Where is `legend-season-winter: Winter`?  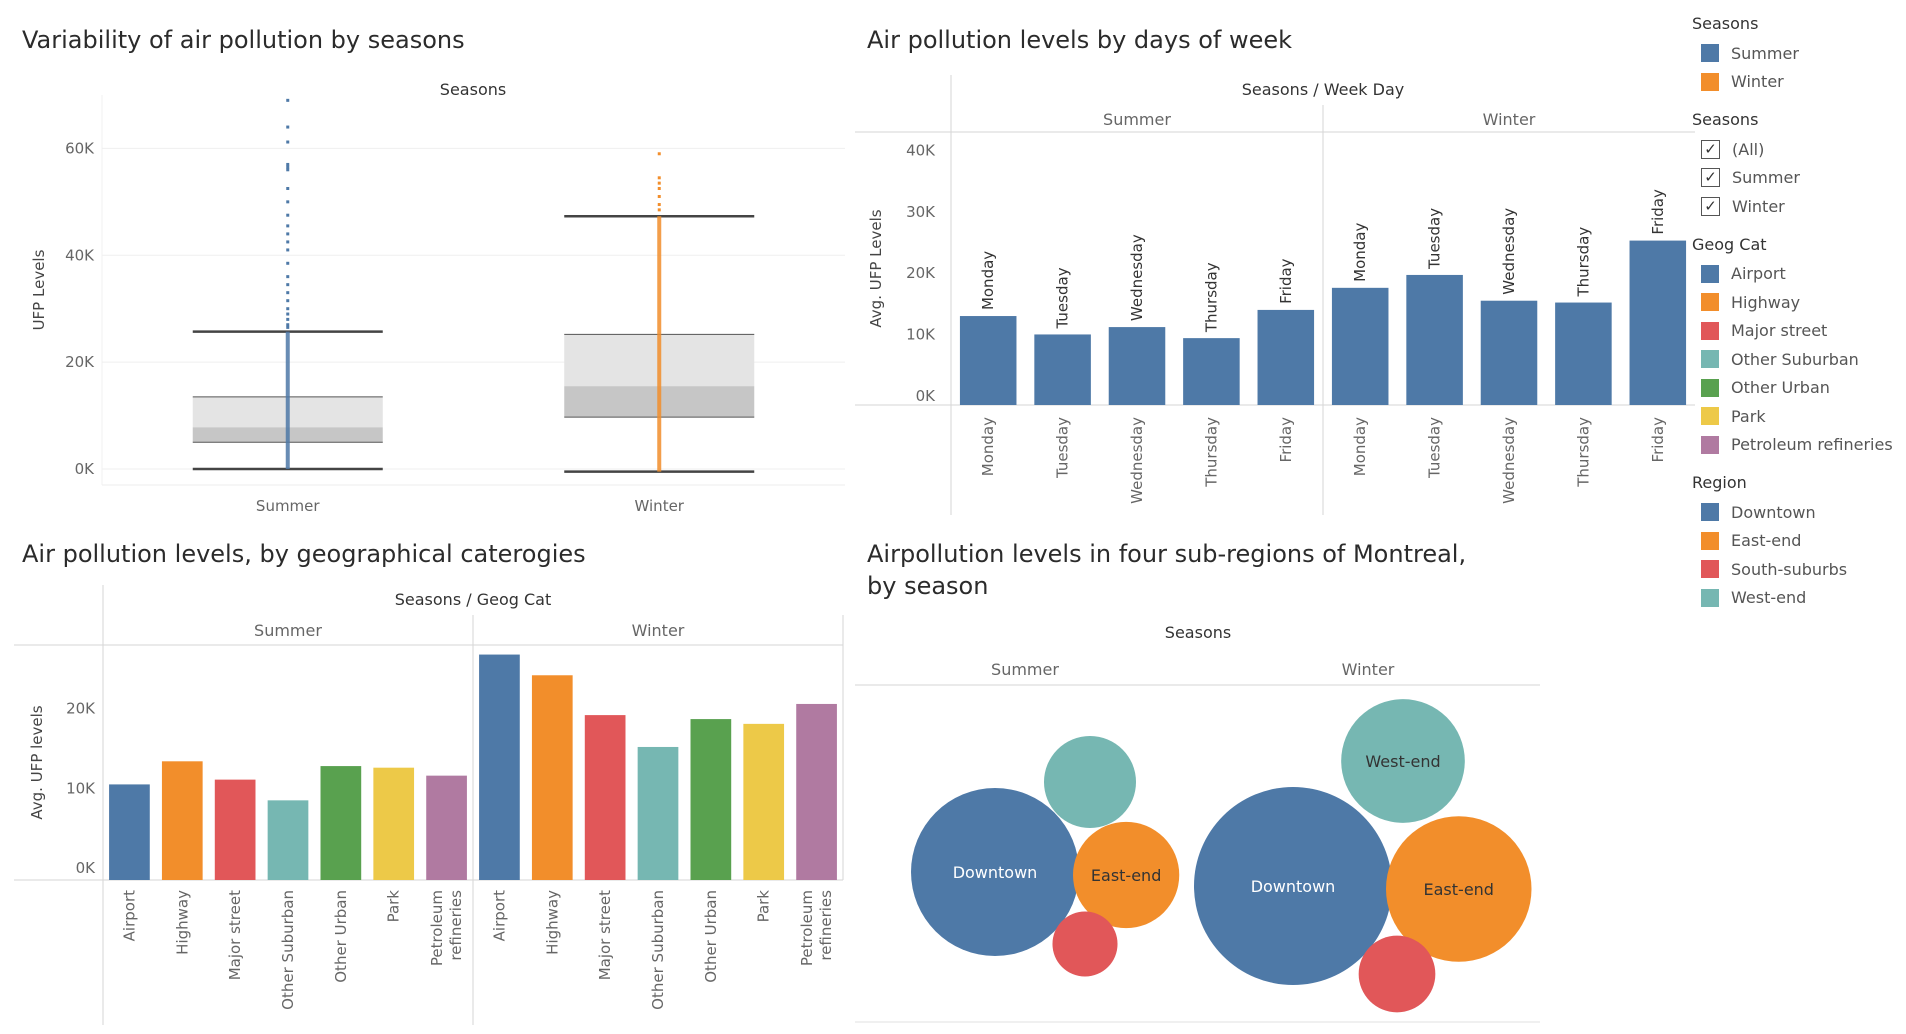 legend-season-winter: Winter is located at coordinates (1799, 82).